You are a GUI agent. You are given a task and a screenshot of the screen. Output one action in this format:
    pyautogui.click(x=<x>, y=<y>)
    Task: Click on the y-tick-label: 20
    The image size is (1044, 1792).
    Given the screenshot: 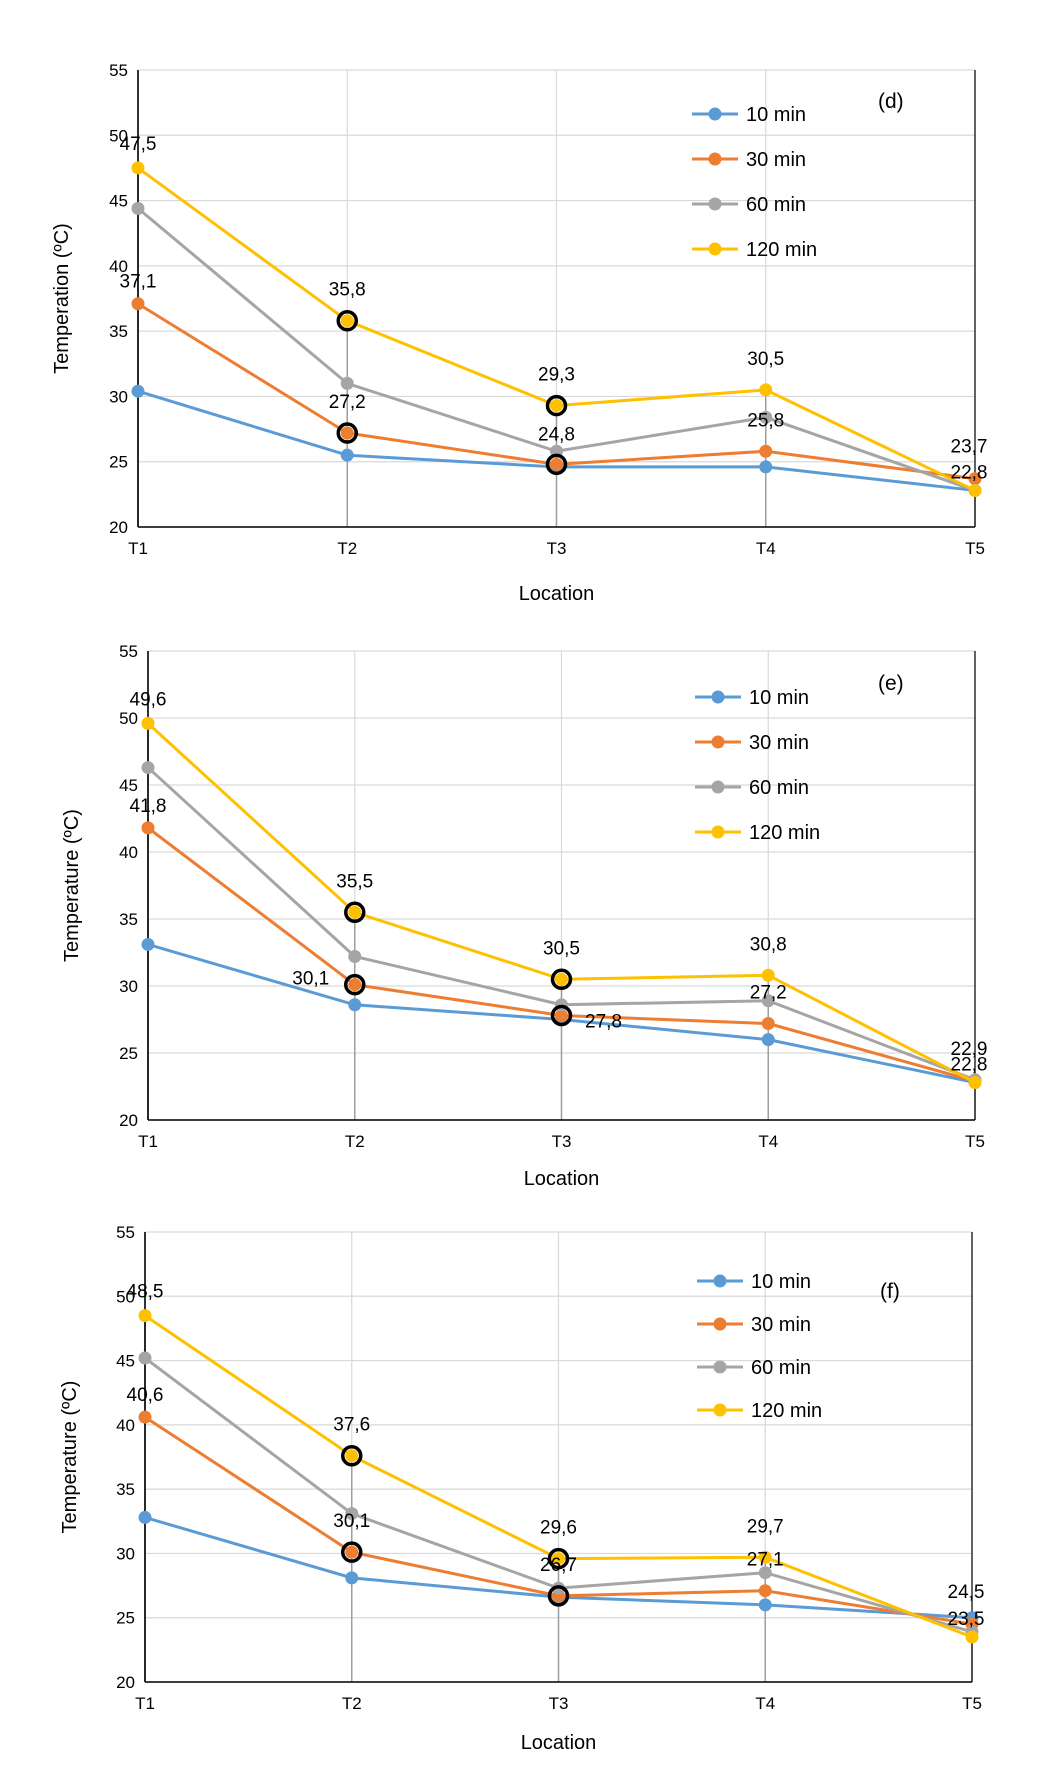 What is the action you would take?
    pyautogui.click(x=128, y=1120)
    